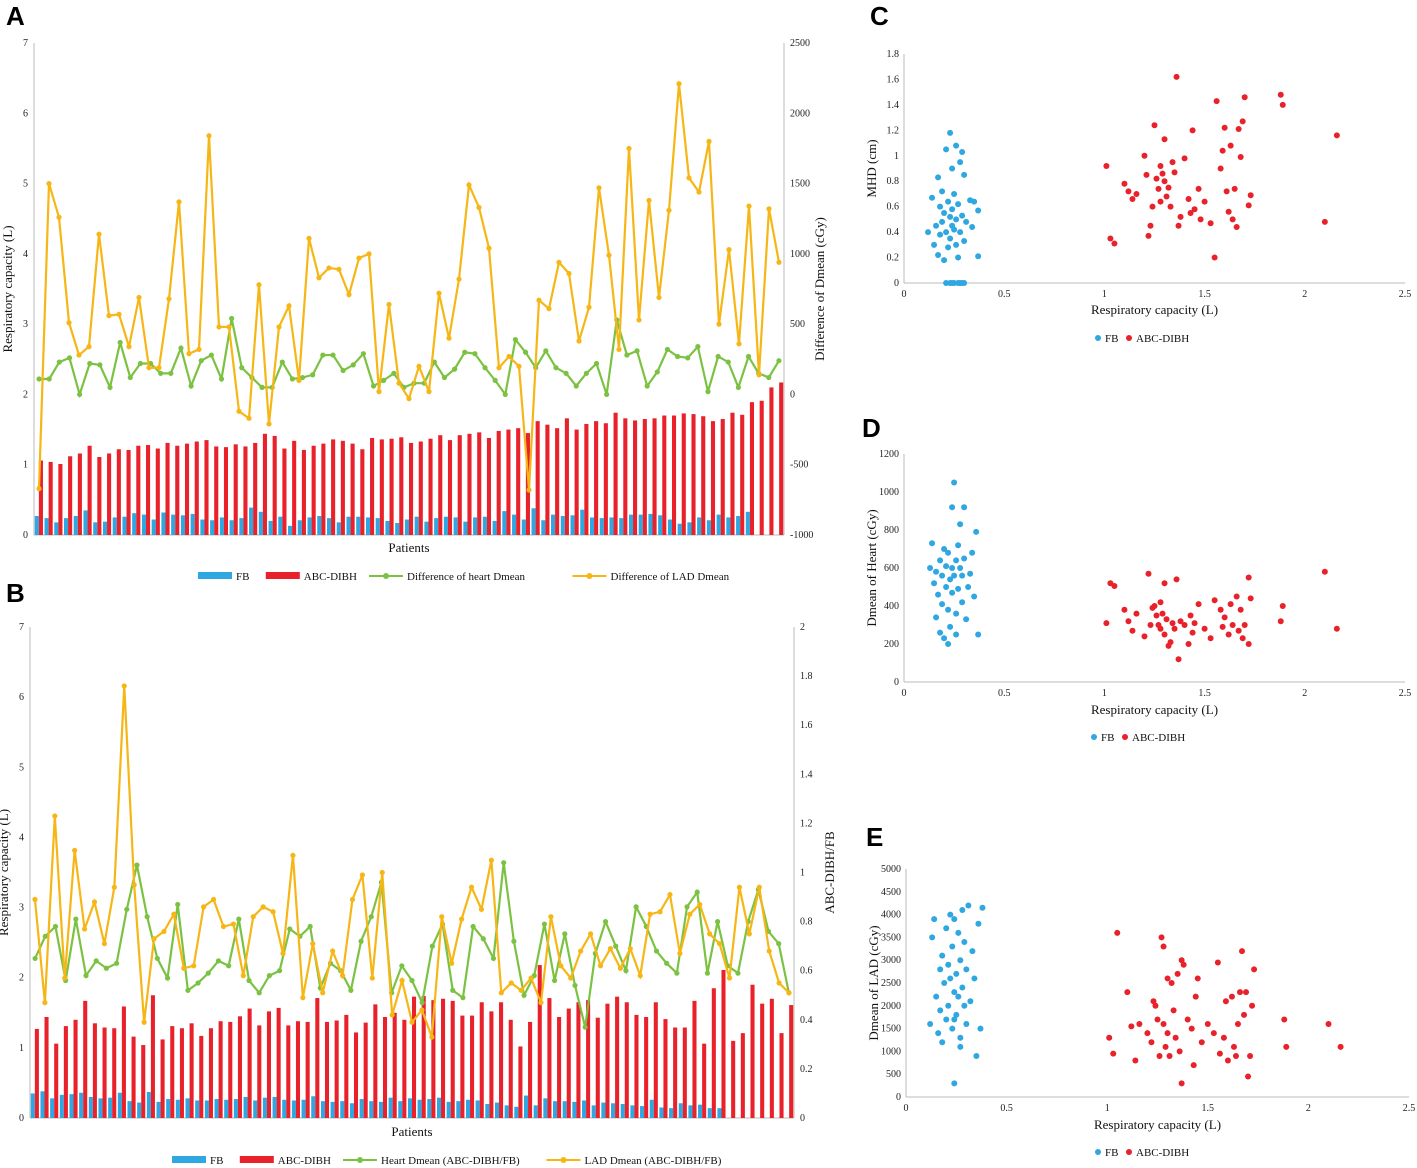 Image resolution: width=1417 pixels, height=1168 pixels. I want to click on y-tick-label: 4500, so click(891, 892).